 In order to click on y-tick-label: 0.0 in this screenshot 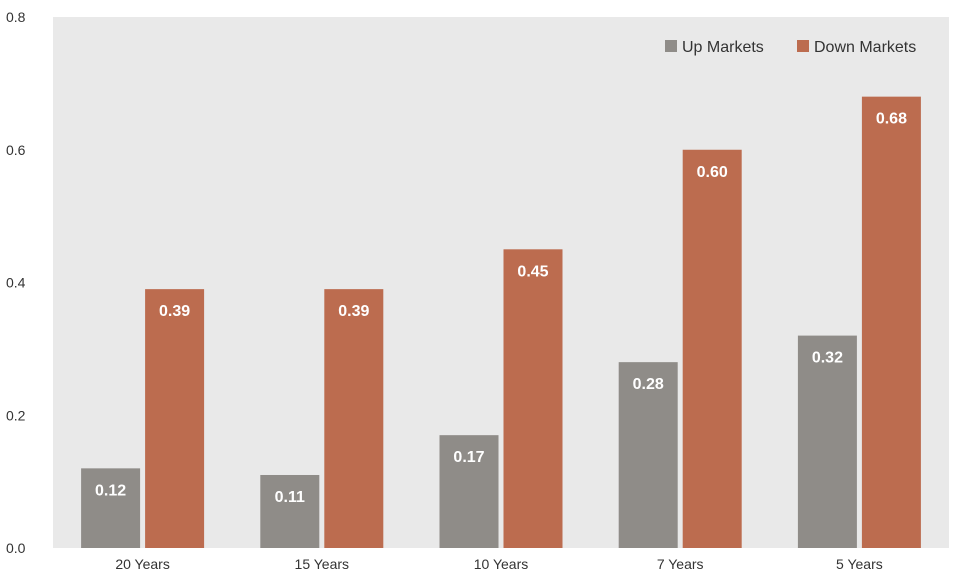, I will do `click(16, 548)`.